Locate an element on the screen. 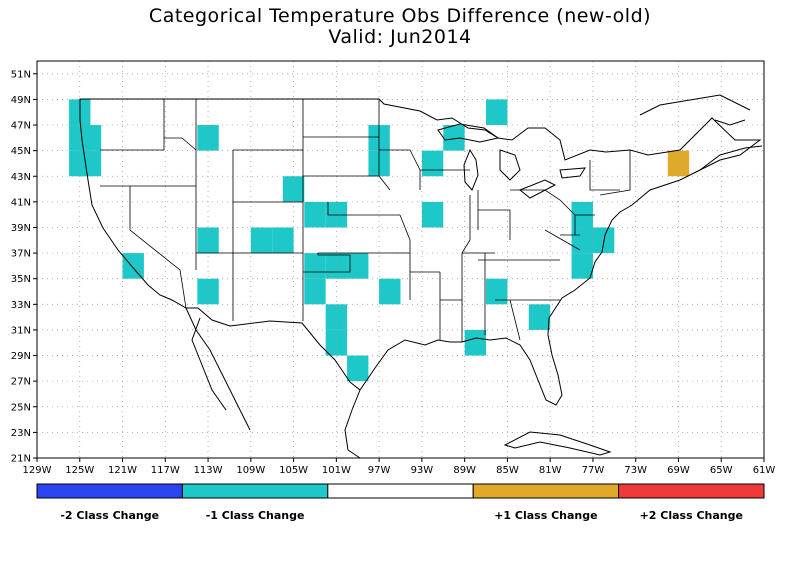 The height and width of the screenshot is (568, 800). lake-michigan is located at coordinates (471, 169).